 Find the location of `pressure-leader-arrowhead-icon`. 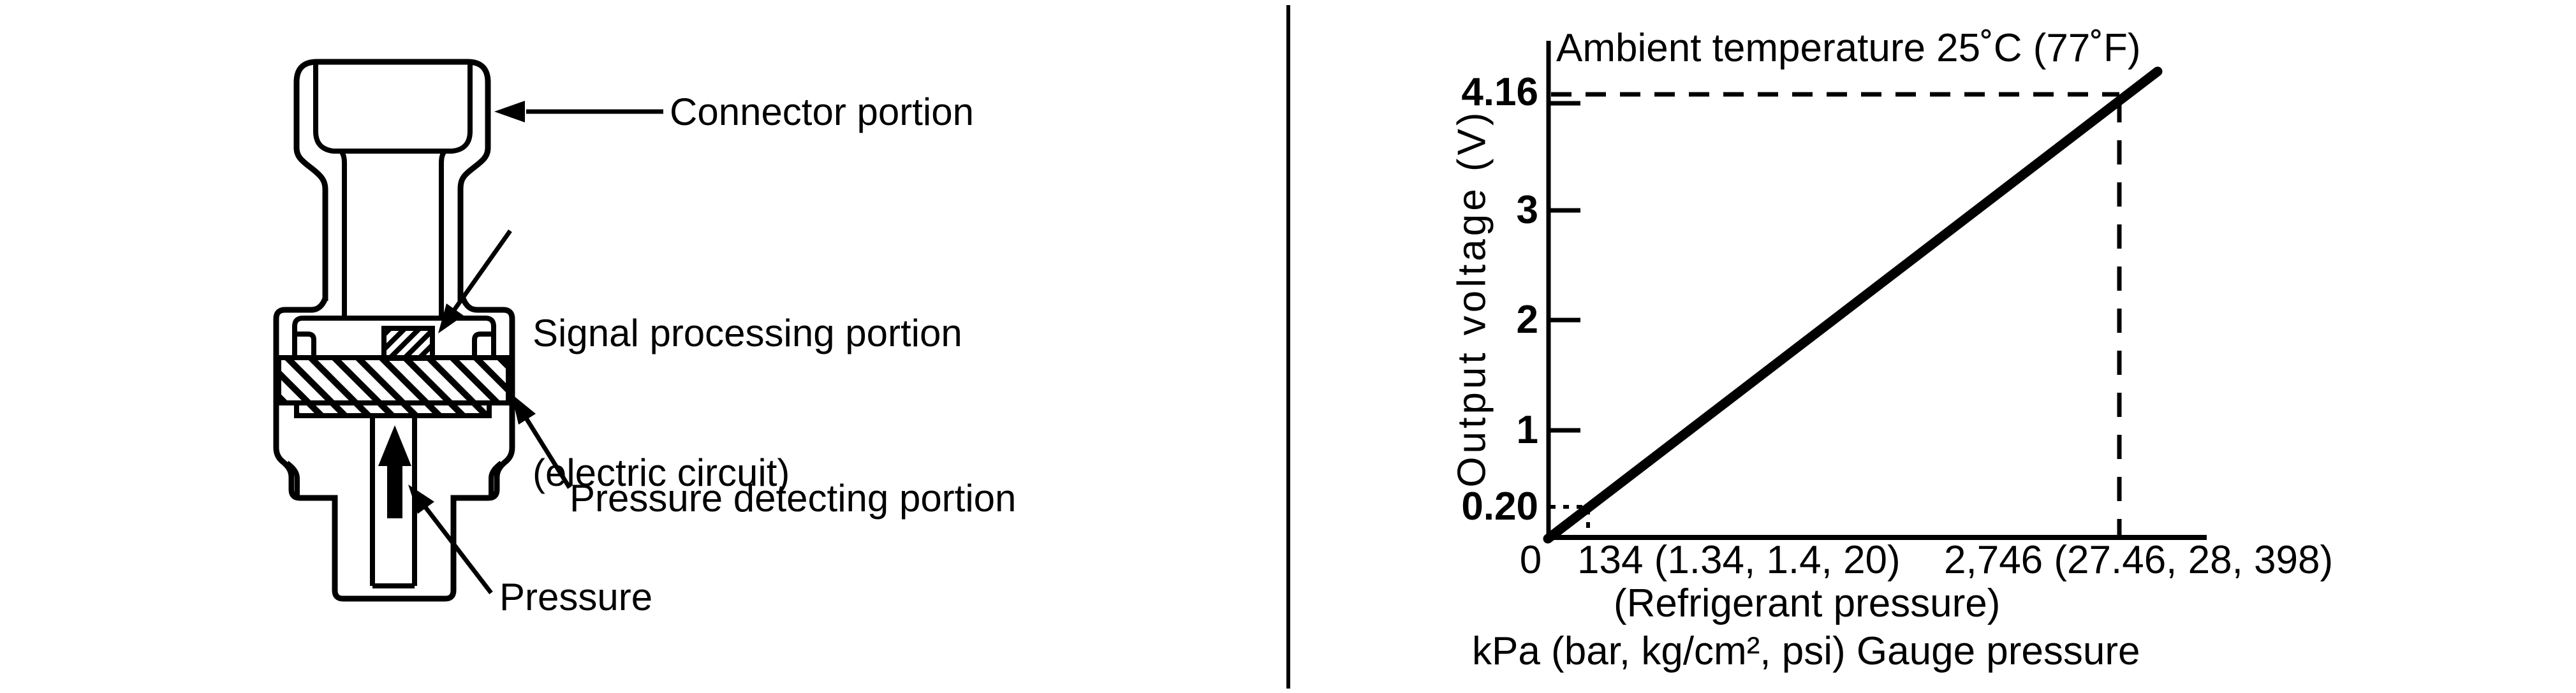

pressure-leader-arrowhead-icon is located at coordinates (421, 499).